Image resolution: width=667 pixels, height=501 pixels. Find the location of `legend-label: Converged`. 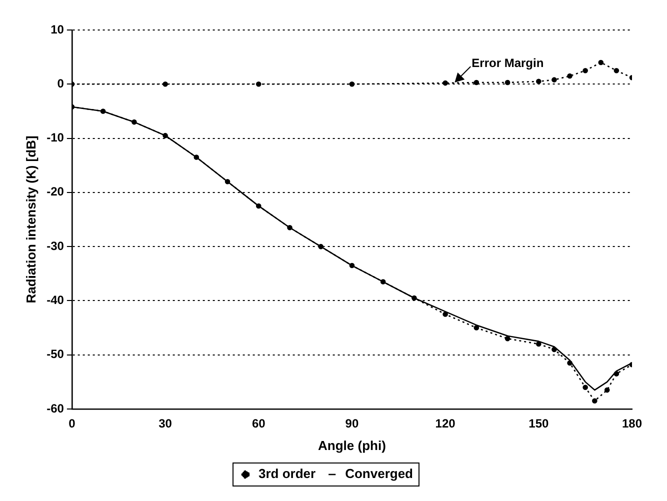

legend-label: Converged is located at coordinates (379, 474).